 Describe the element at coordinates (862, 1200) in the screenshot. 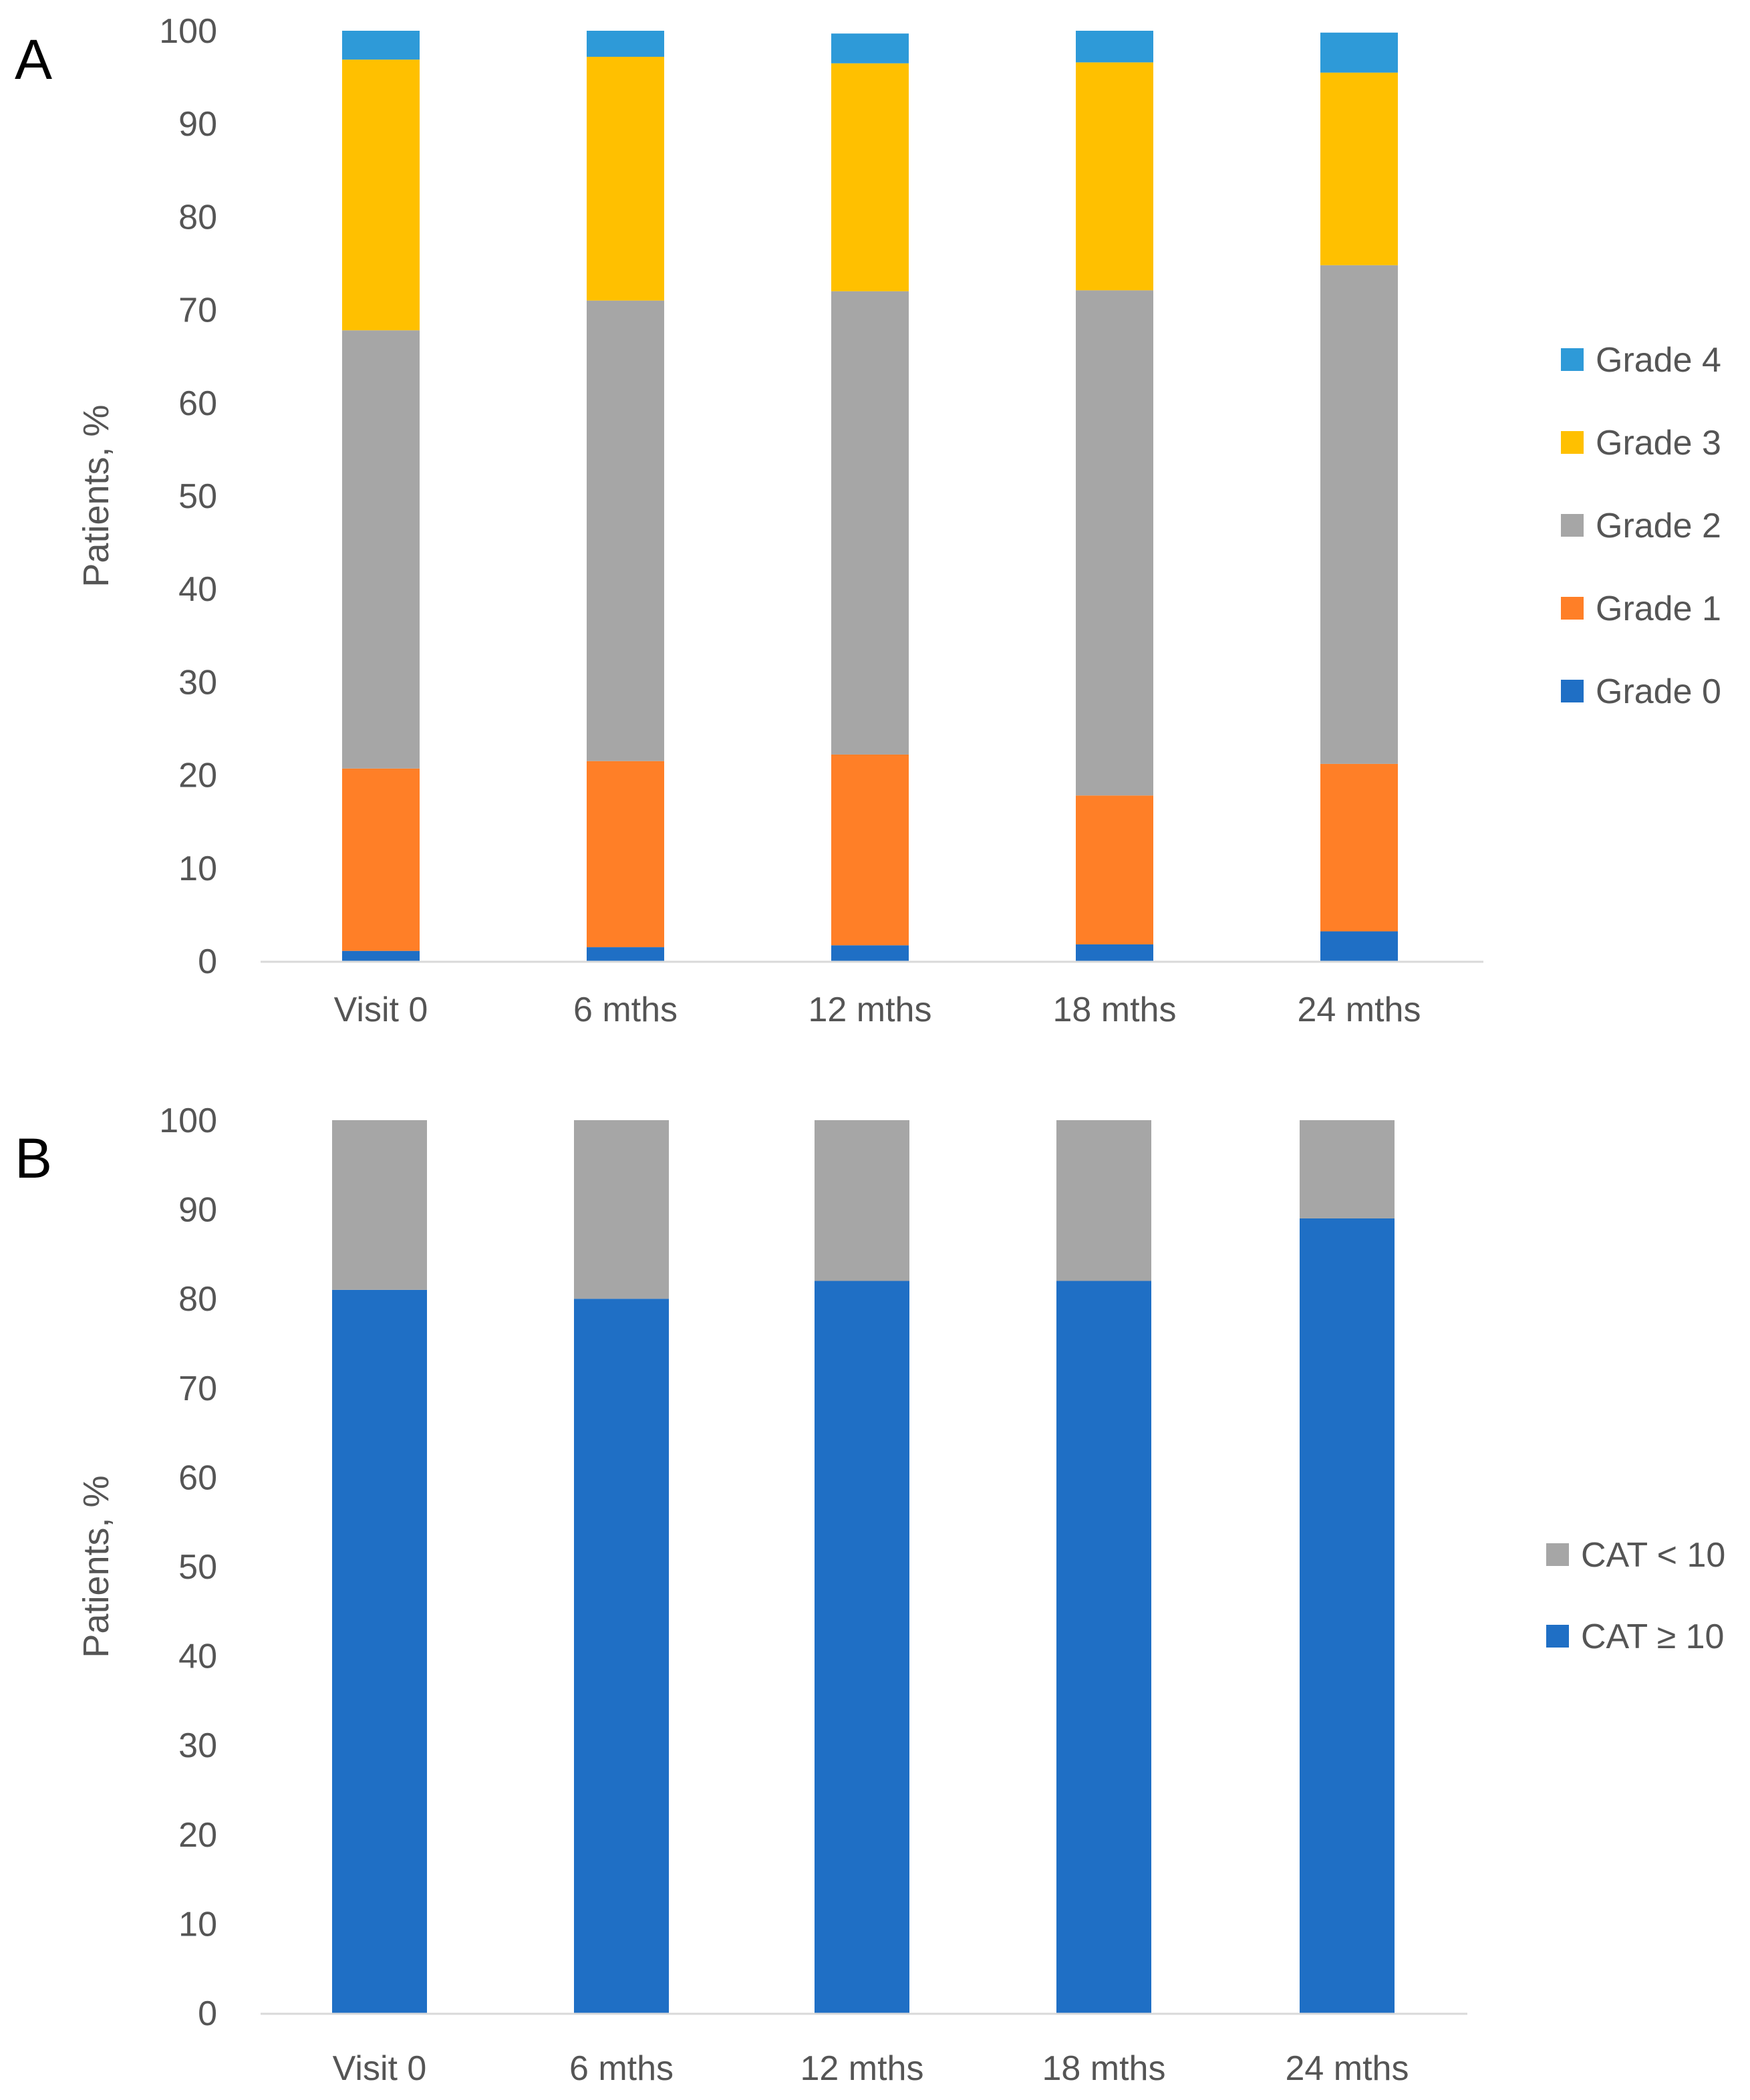

I see `panel-b-bar-cat-lt-10-12-mths` at that location.